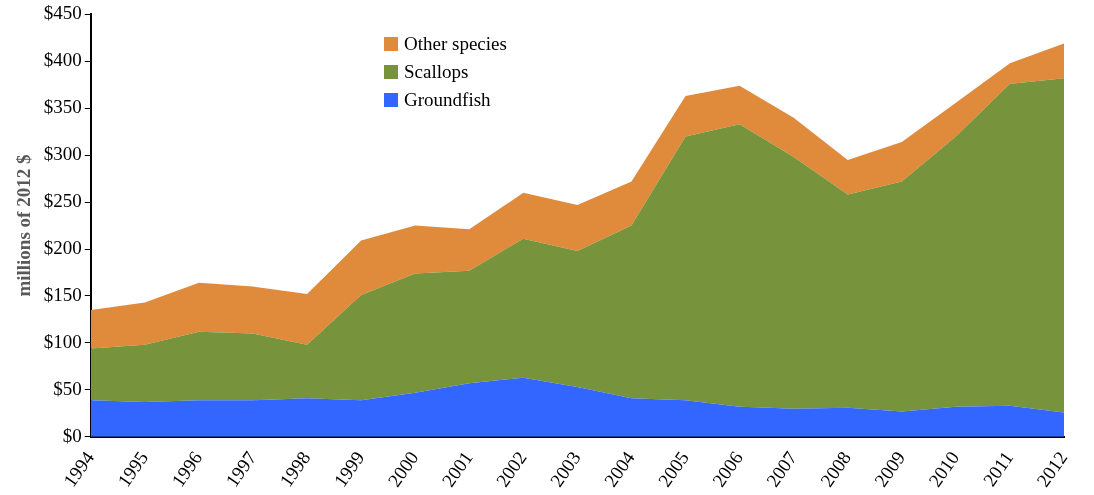  I want to click on y-tick-label: $450, so click(62, 13).